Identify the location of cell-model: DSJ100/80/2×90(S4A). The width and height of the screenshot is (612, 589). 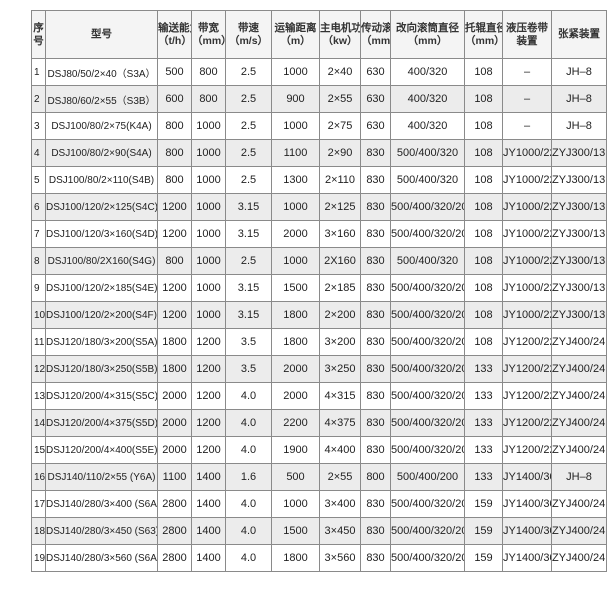
(101, 153).